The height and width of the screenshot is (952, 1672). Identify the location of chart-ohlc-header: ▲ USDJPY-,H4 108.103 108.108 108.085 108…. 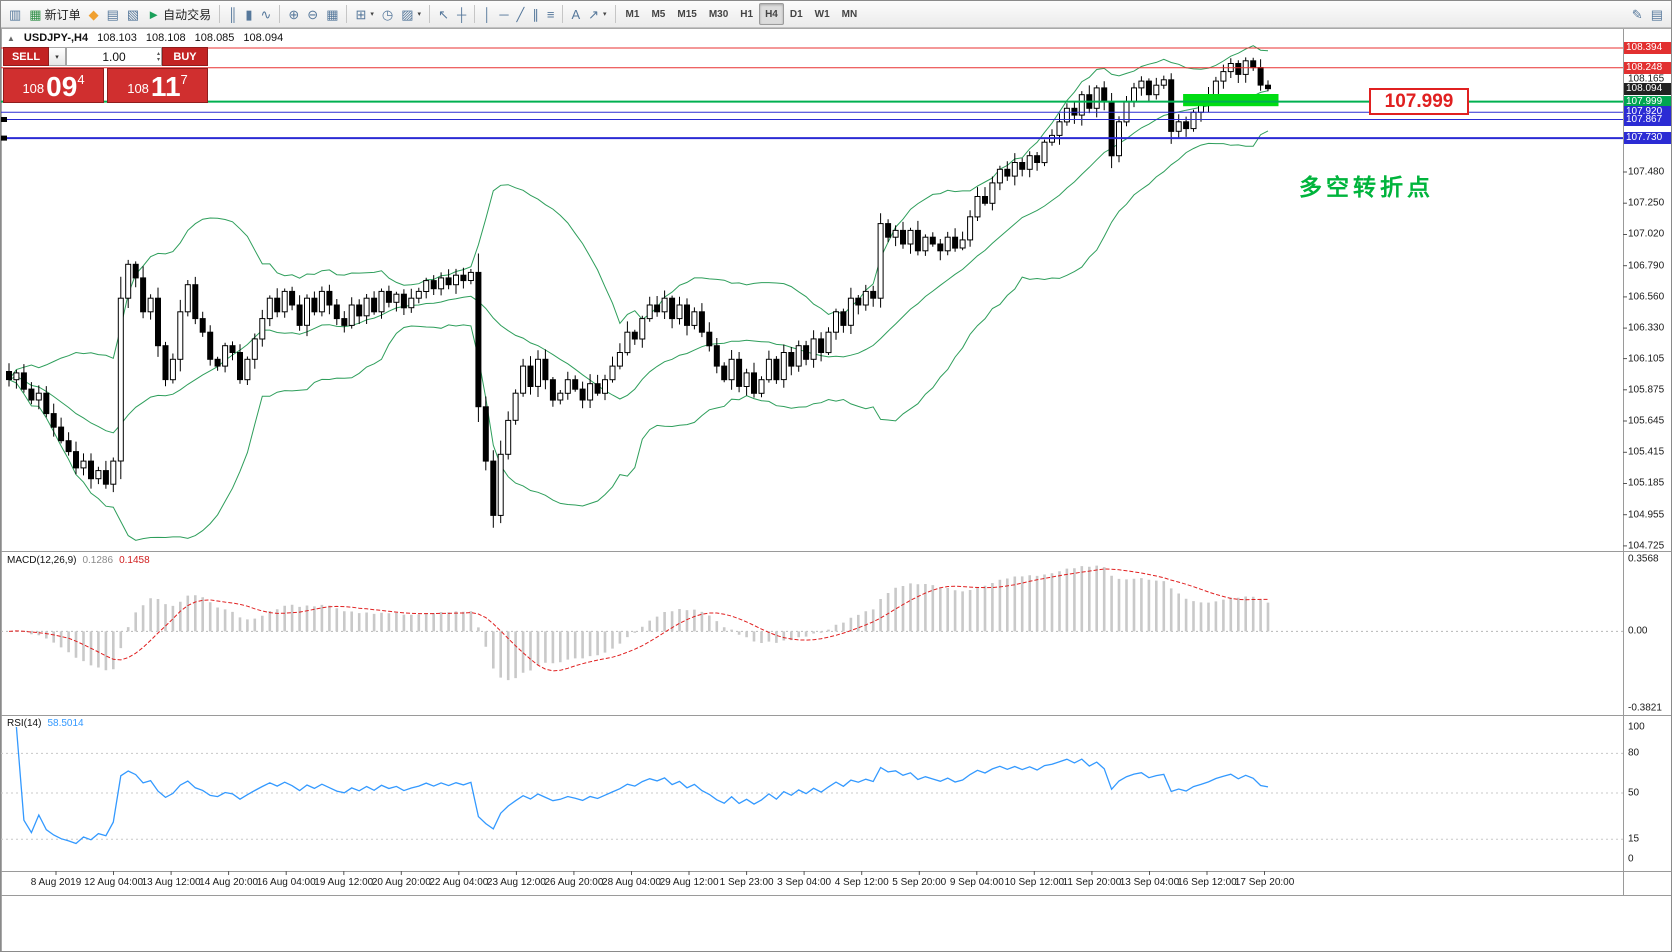
(145, 38).